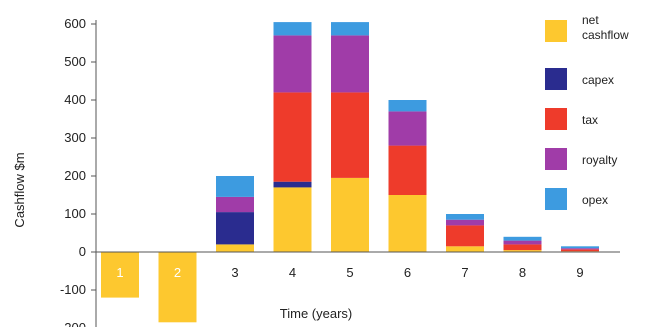 The width and height of the screenshot is (654, 327). I want to click on x-tick-label: 4, so click(292, 272).